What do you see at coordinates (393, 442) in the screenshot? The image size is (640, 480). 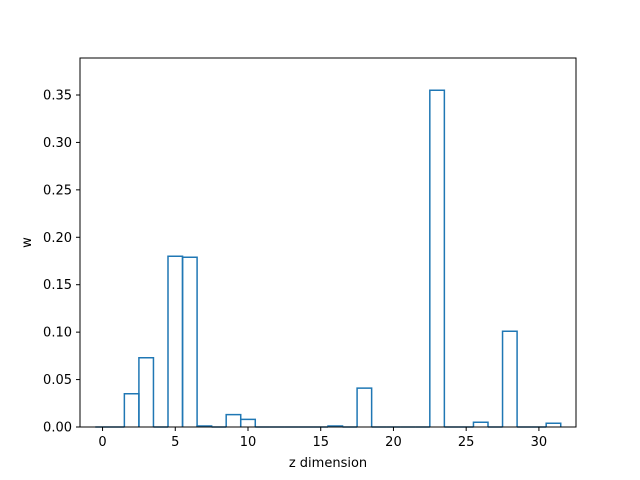 I see `x-tick-label: 20` at bounding box center [393, 442].